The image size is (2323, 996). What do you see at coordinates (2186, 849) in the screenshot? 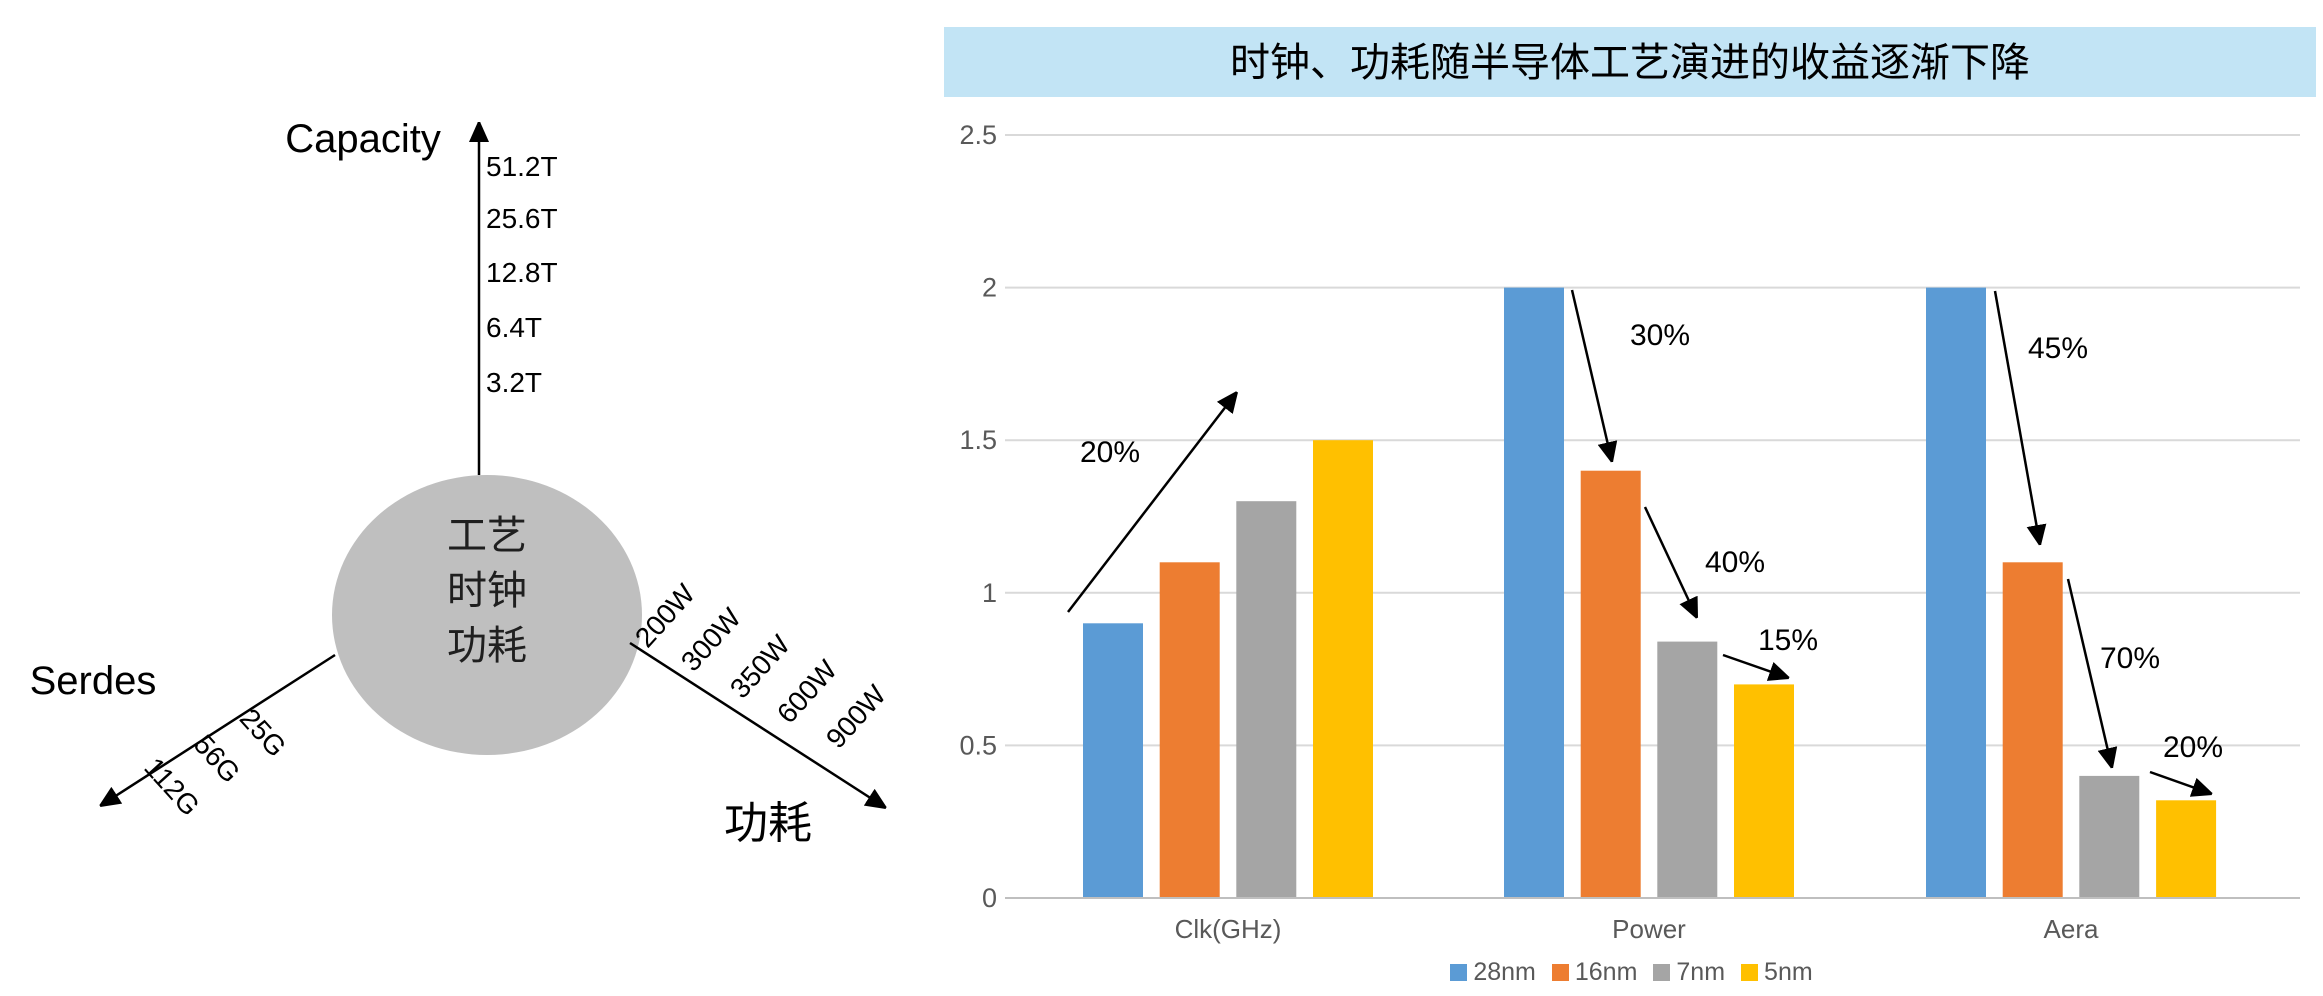
I see `bar-5nm-Aera` at bounding box center [2186, 849].